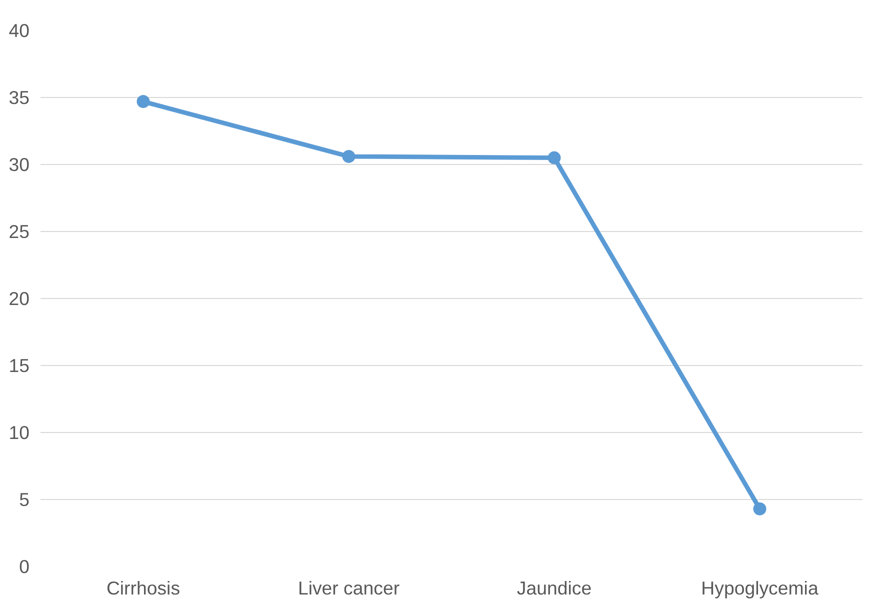 This screenshot has width=878, height=606. What do you see at coordinates (19, 298) in the screenshot?
I see `y-tick-label: 20` at bounding box center [19, 298].